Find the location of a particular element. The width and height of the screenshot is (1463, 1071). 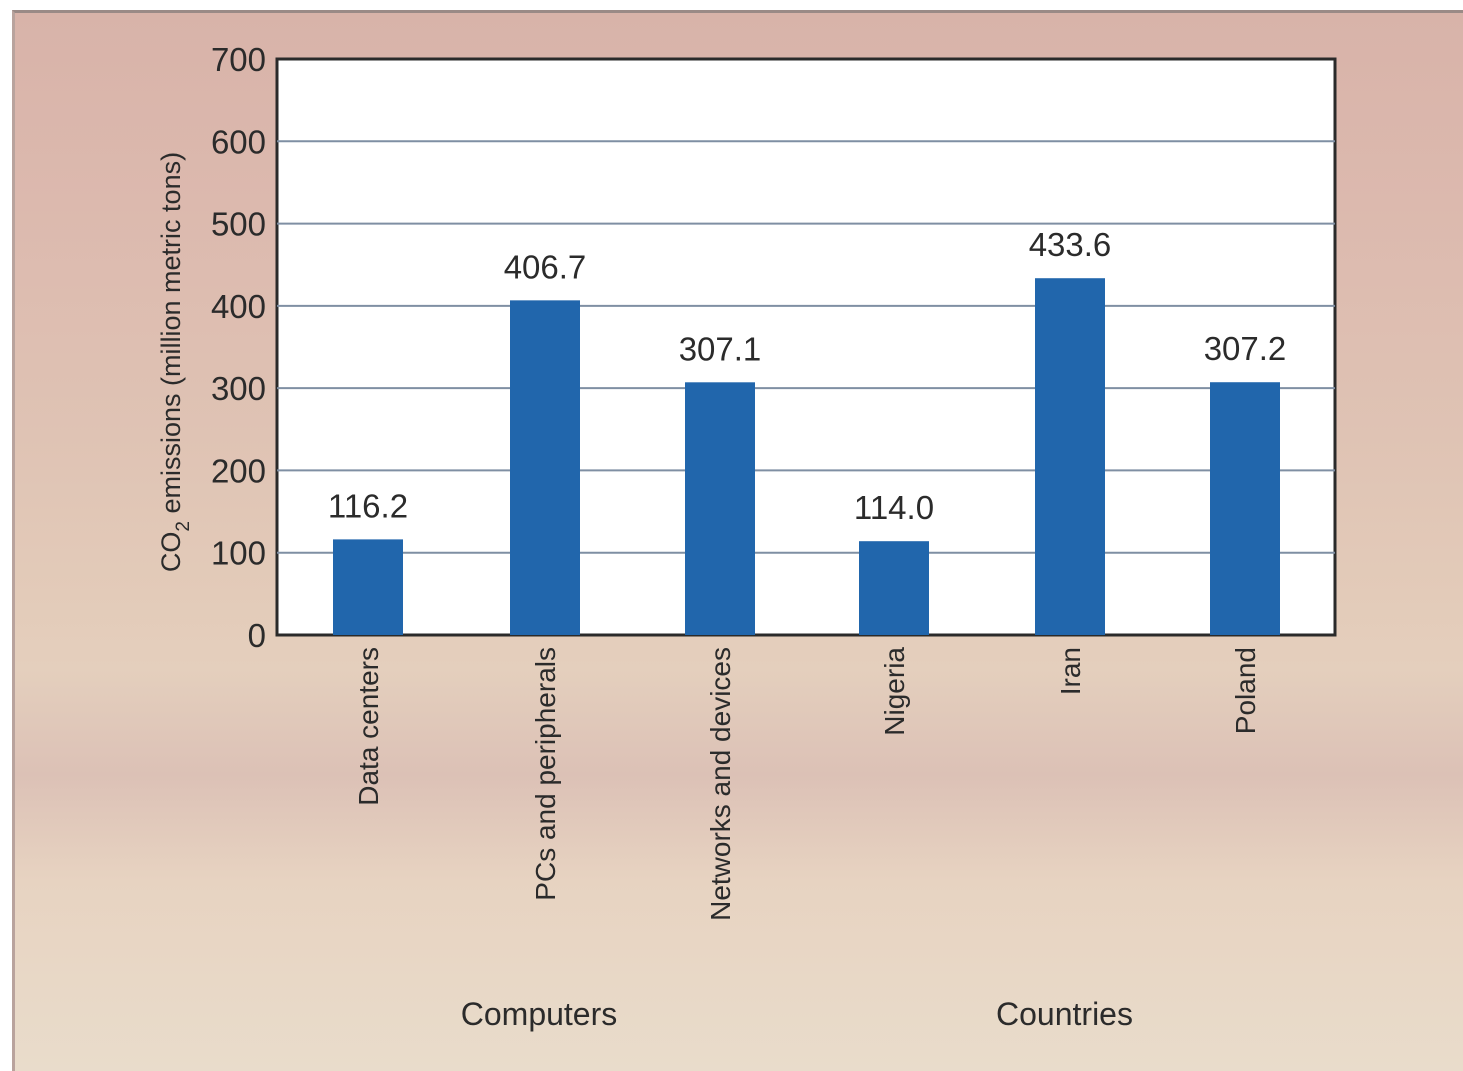

y-tick-labels: 0 100 200 300 400 500 600 700 is located at coordinates (238, 347).